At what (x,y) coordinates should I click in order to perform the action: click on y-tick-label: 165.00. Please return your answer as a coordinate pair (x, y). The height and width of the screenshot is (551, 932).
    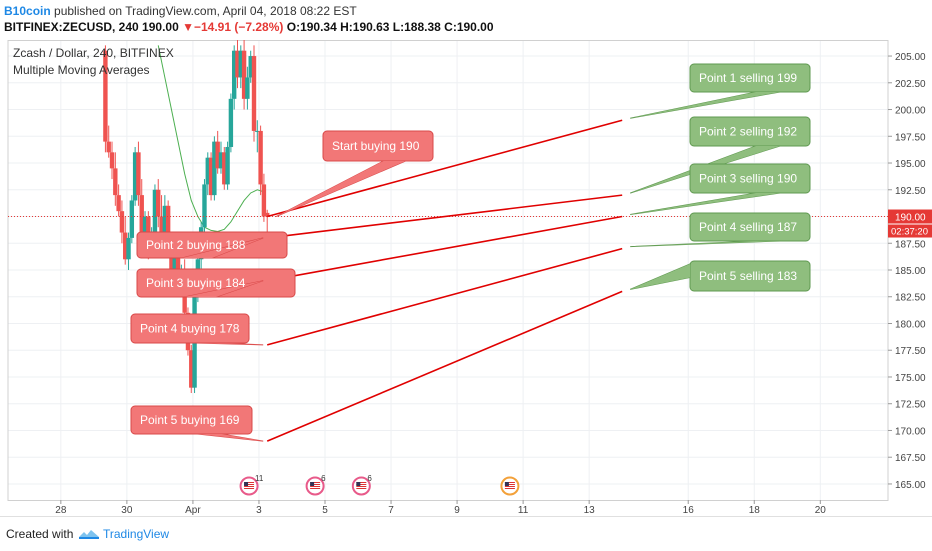
    Looking at the image, I should click on (910, 485).